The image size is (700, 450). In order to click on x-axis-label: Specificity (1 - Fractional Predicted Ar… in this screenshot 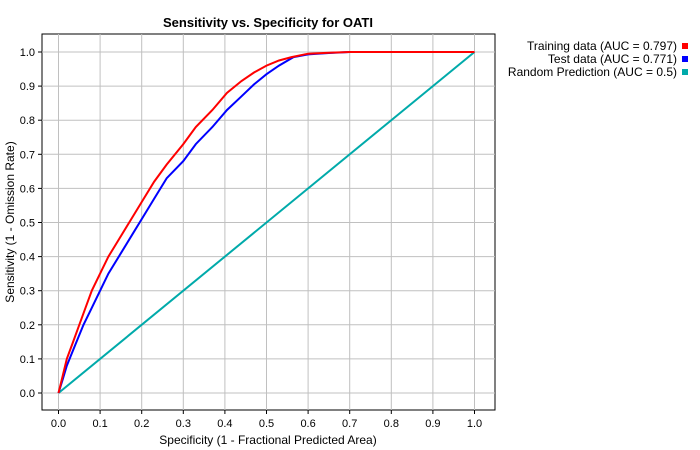, I will do `click(267, 440)`.